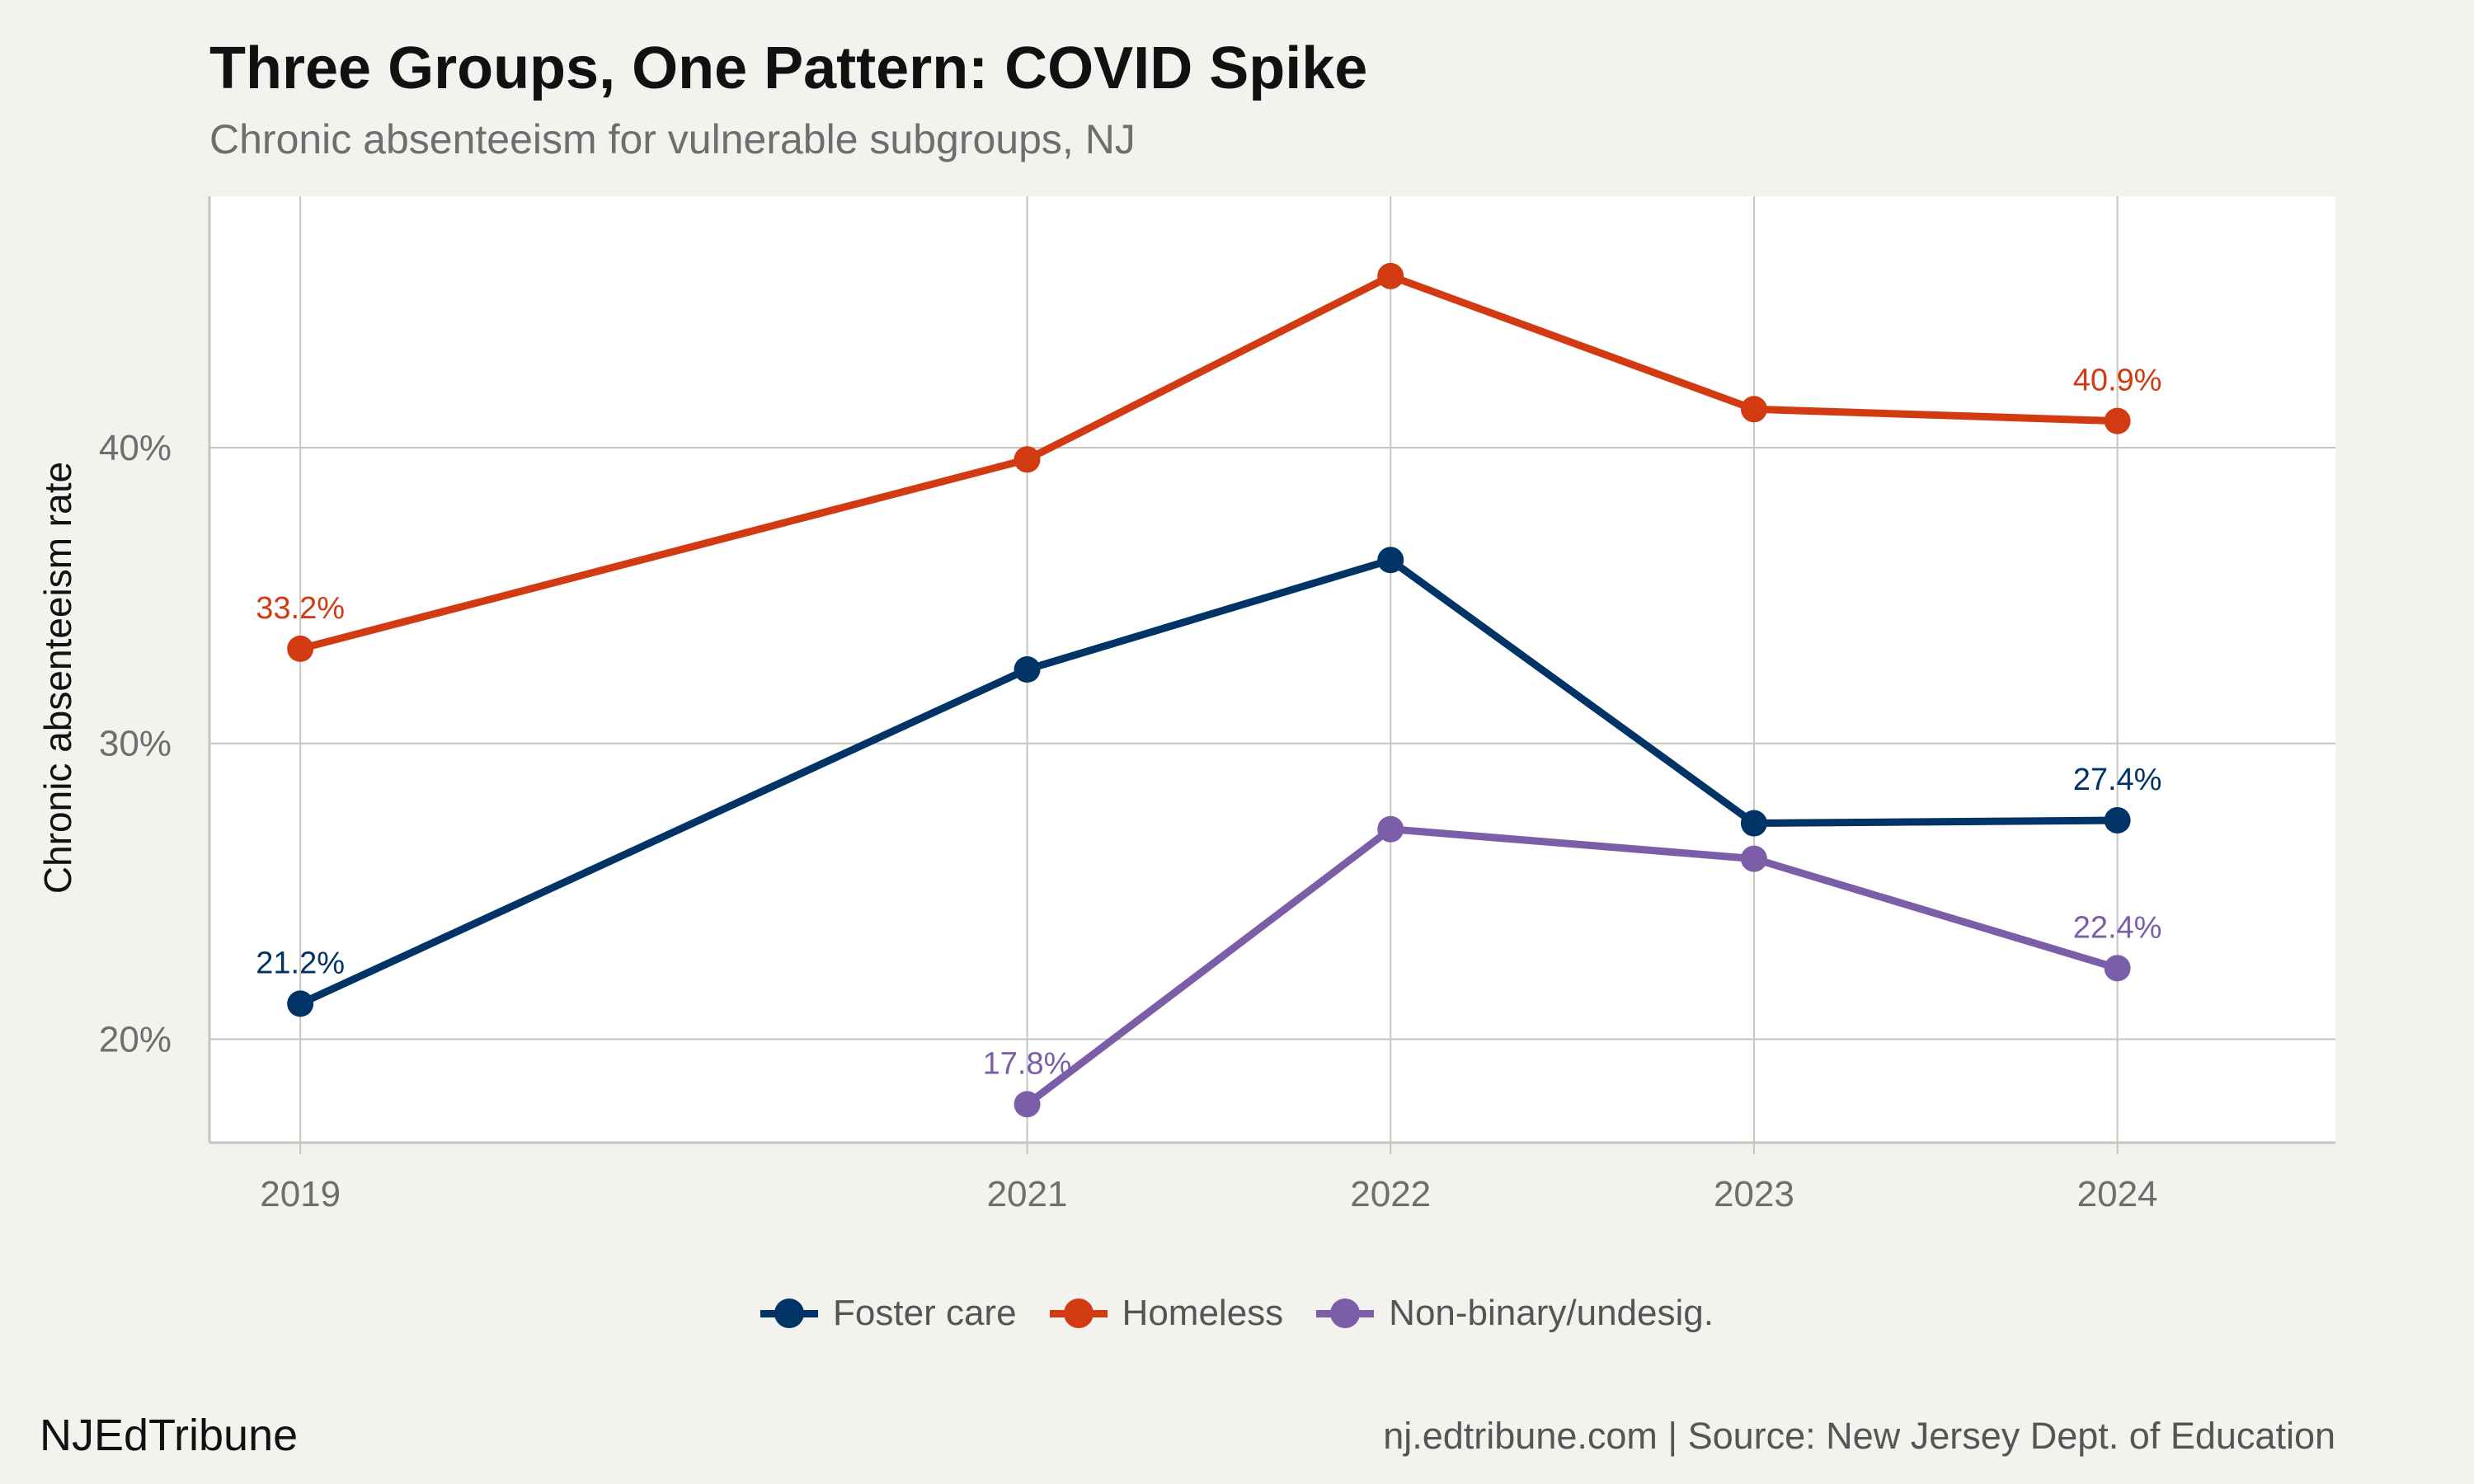  I want to click on legend-key-non-binary-undesig, so click(1345, 1313).